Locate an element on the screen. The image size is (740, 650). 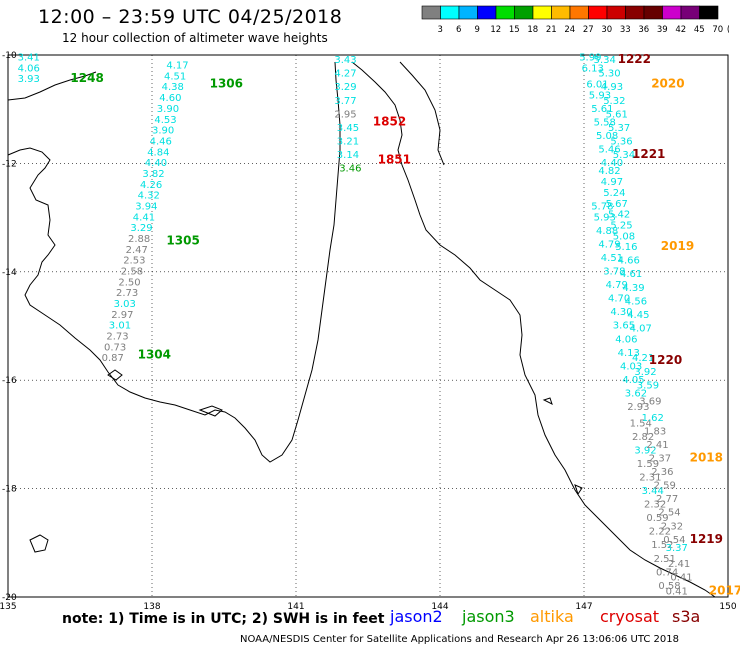
track-time-label: 1304 is located at coordinates (154, 355).